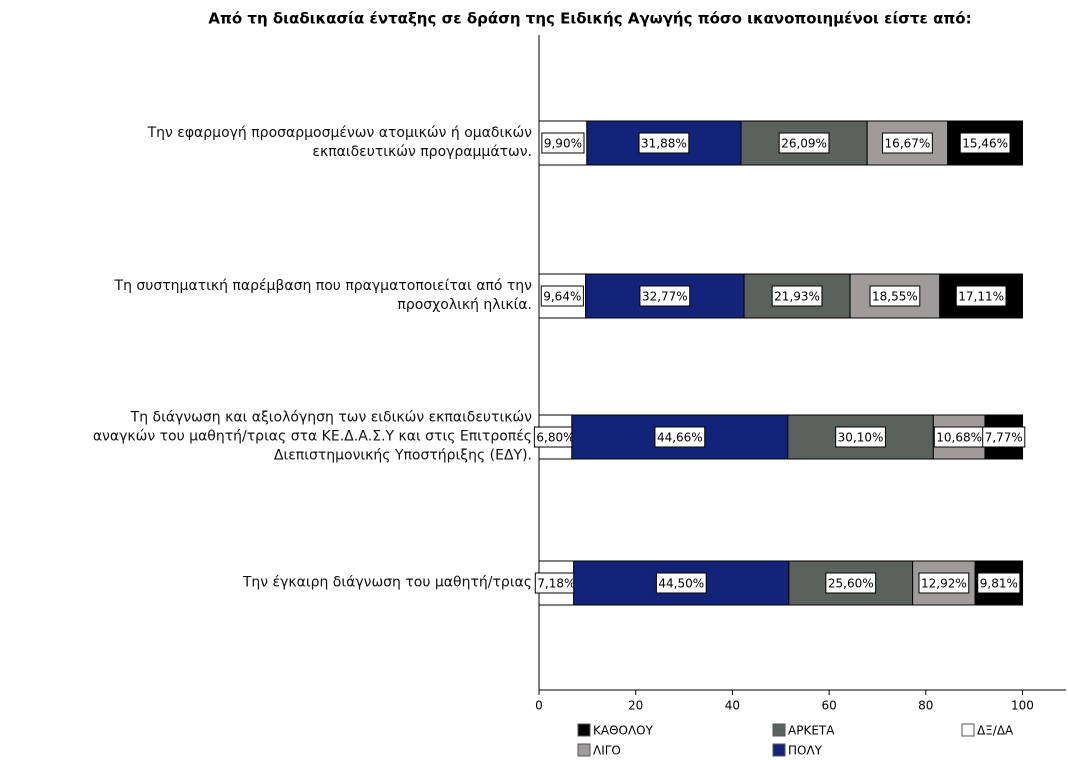 The width and height of the screenshot is (1068, 760). I want to click on legend-label: ΛΙΓΟ, so click(607, 751).